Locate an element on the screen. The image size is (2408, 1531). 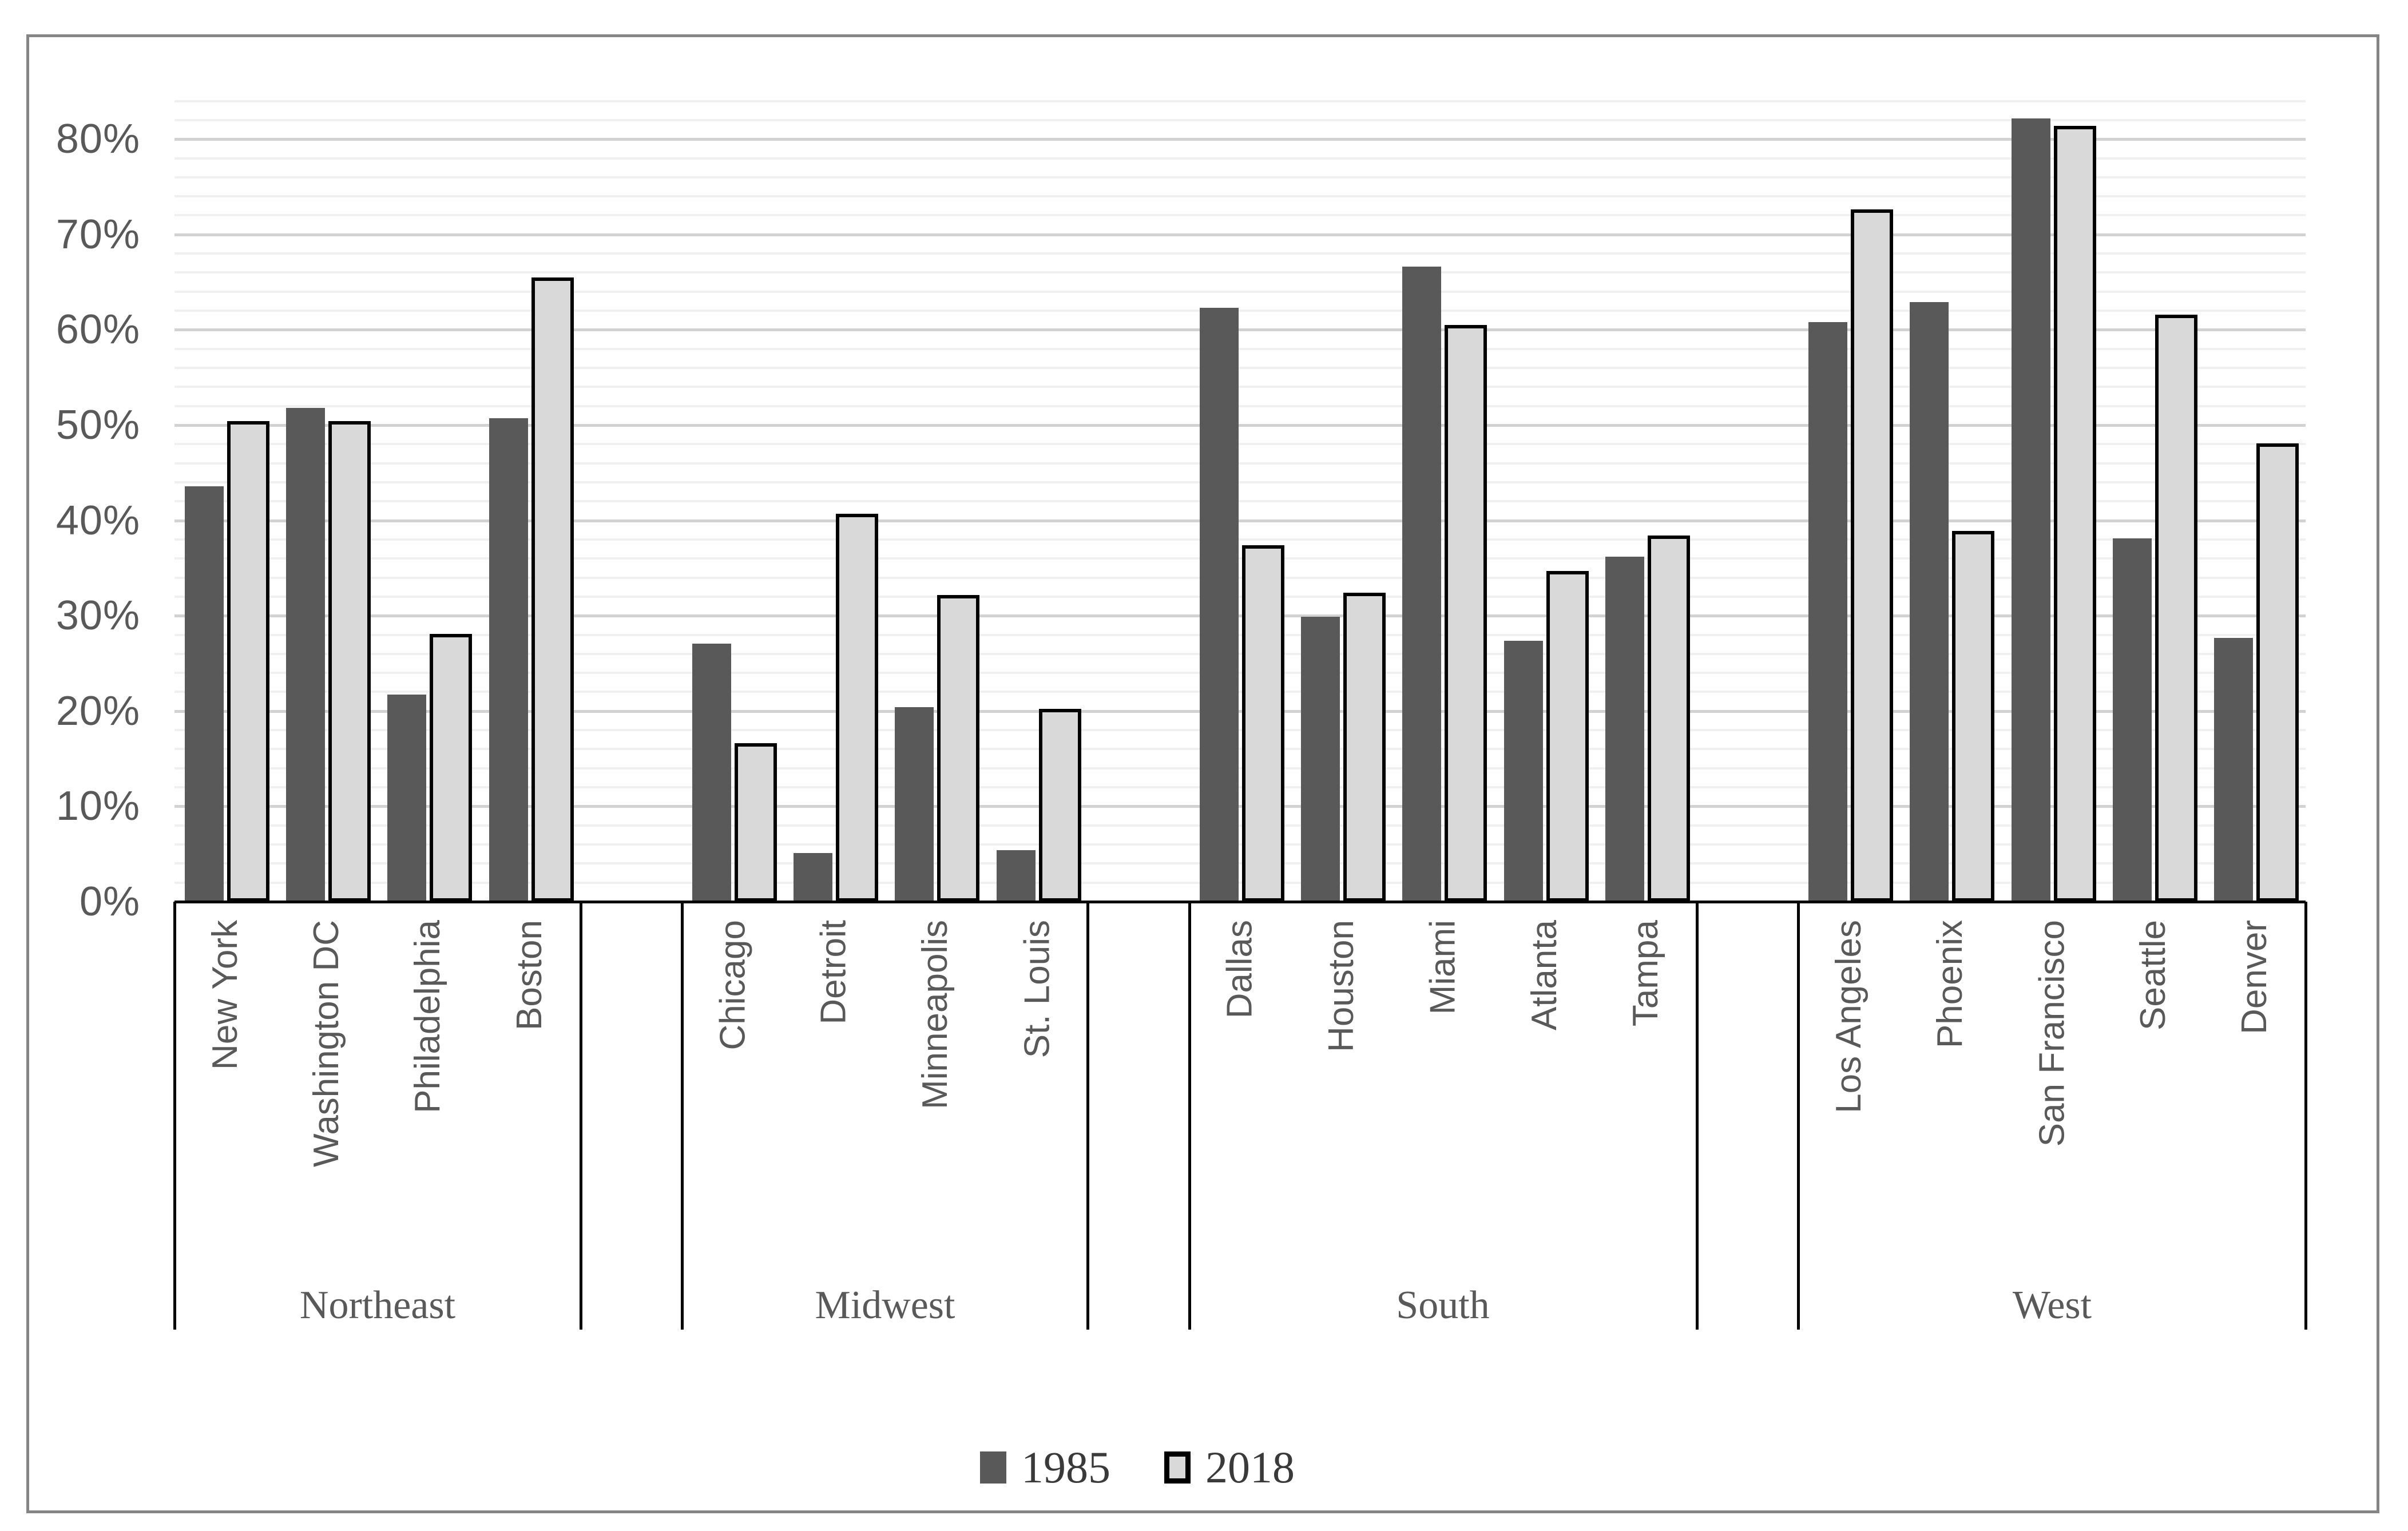
bar-1985-denver is located at coordinates (2233, 770).